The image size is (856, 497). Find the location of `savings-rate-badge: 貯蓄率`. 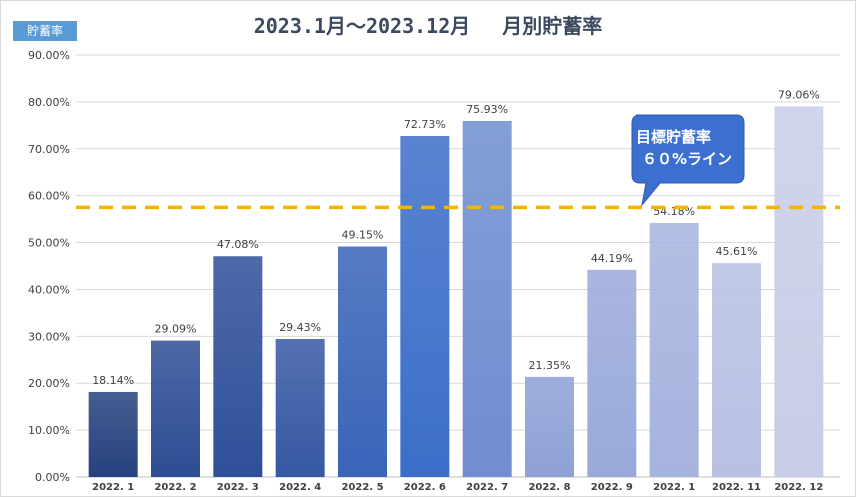

savings-rate-badge: 貯蓄率 is located at coordinates (45, 31).